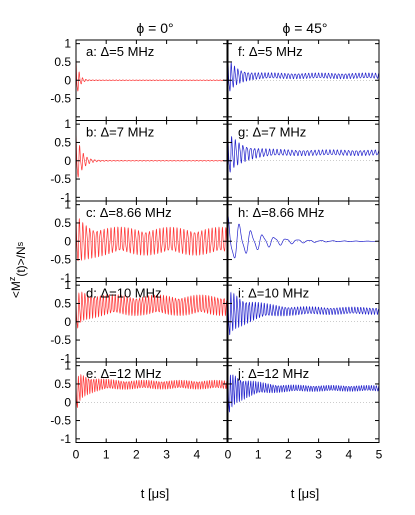  What do you see at coordinates (273, 373) in the screenshot?
I see `panel-label: j: Δ=12 MHz` at bounding box center [273, 373].